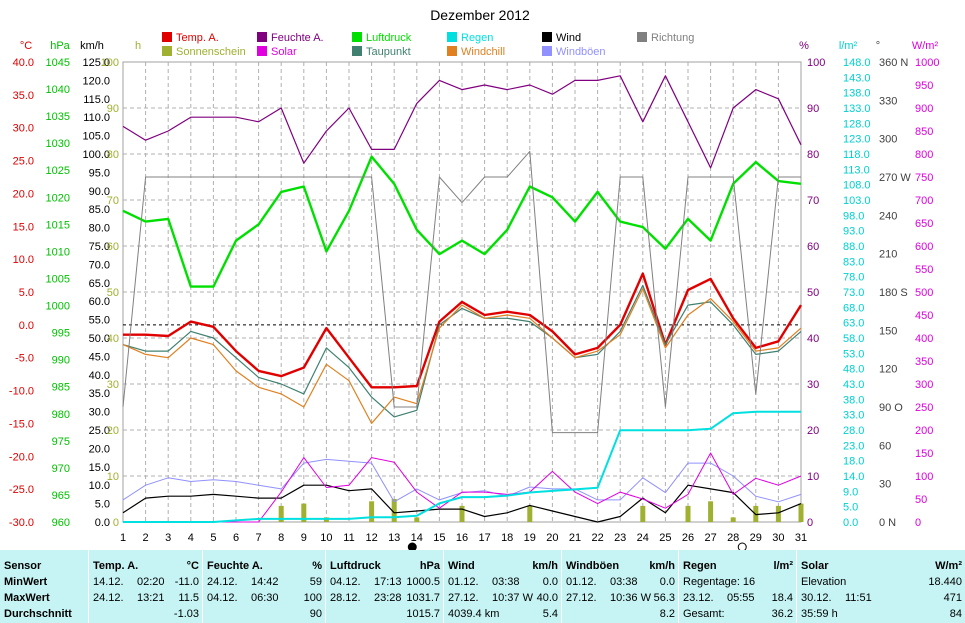  What do you see at coordinates (61, 361) in the screenshot?
I see `axis-tick-label: 990` at bounding box center [61, 361].